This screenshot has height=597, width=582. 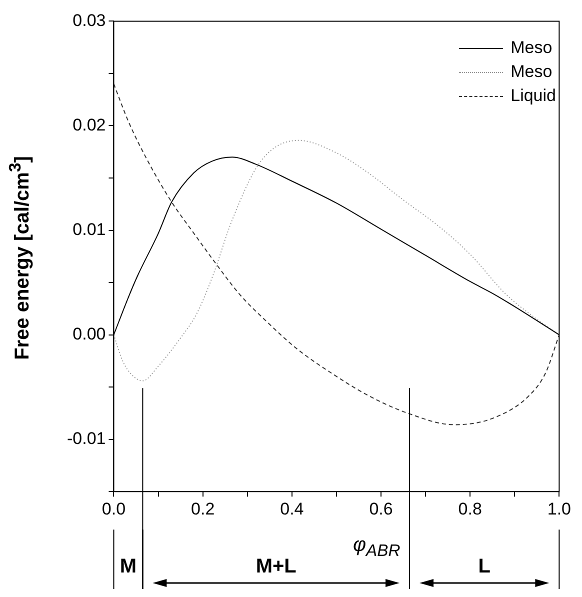 I want to click on x-tick-label: 0.2, so click(x=203, y=508).